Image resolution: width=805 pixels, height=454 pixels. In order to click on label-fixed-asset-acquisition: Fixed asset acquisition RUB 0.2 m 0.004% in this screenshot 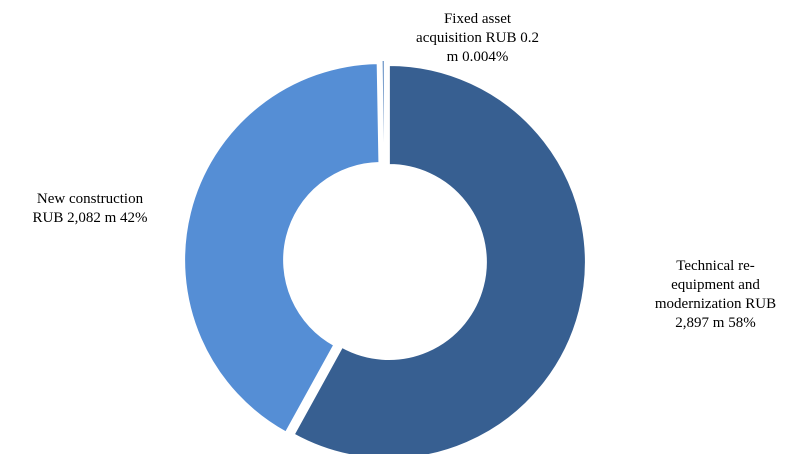, I will do `click(477, 38)`.